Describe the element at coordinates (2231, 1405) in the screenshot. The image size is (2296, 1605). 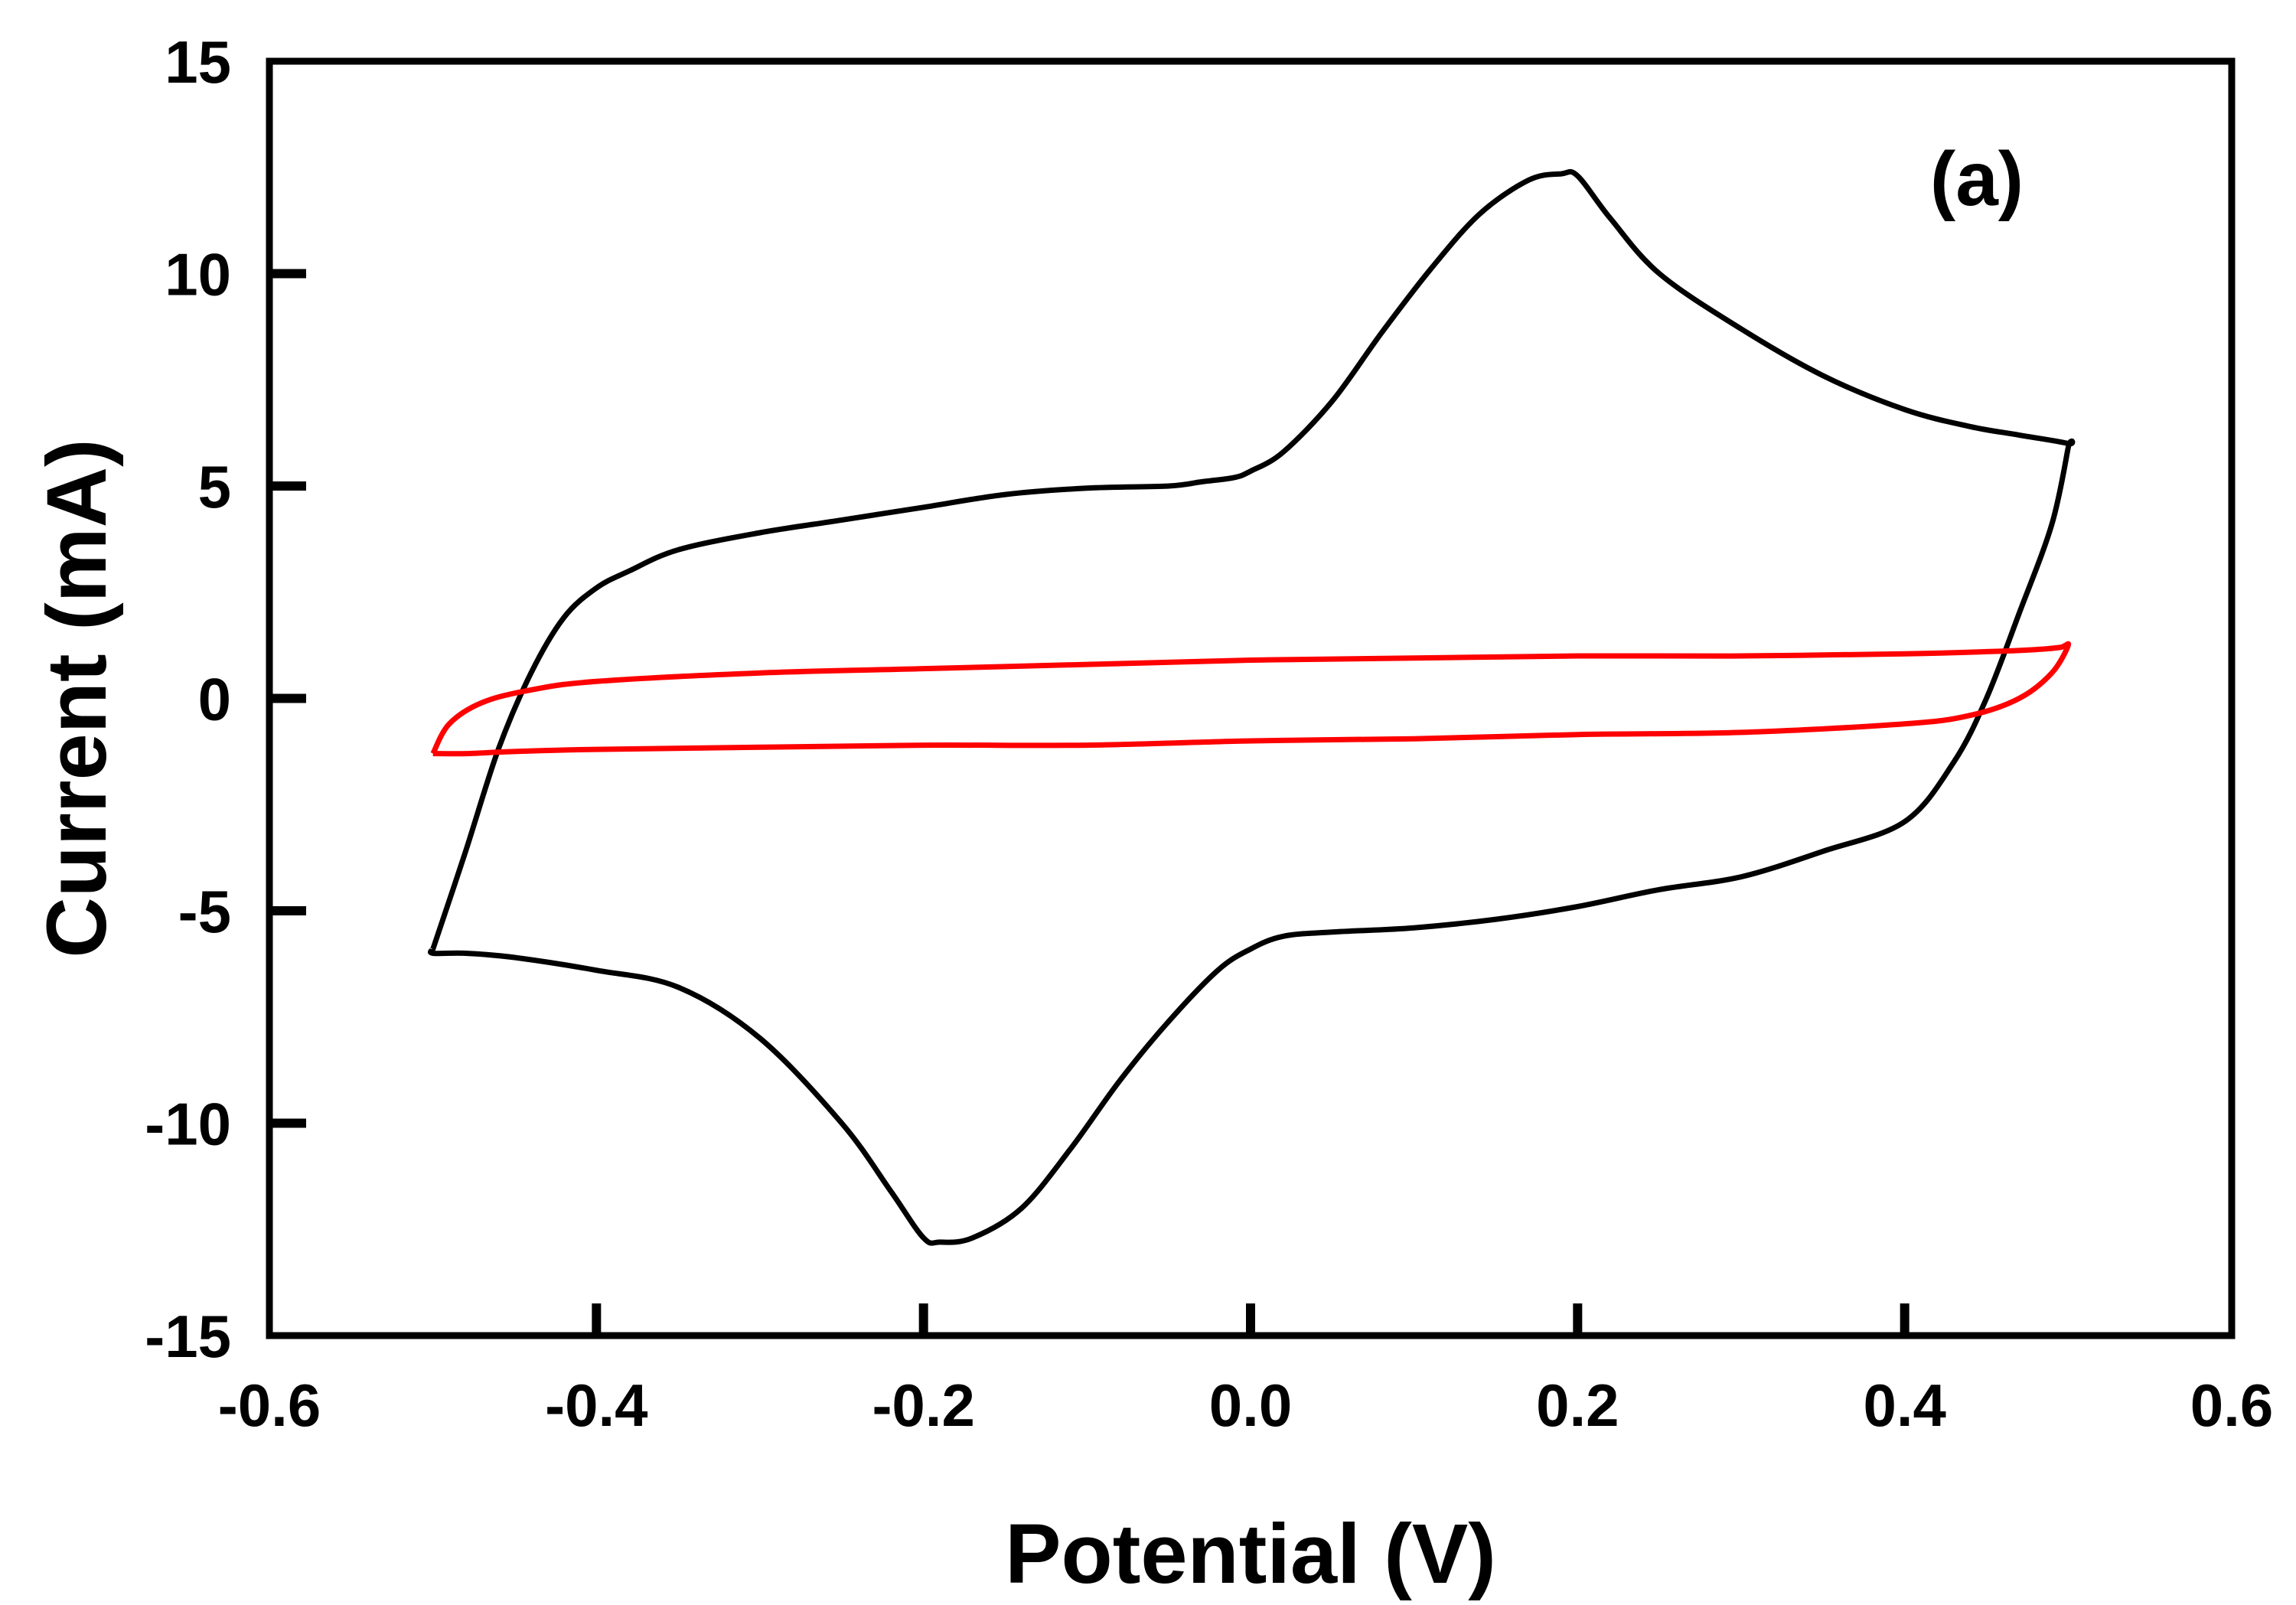
I see `x-tick-label: 0.6` at that location.